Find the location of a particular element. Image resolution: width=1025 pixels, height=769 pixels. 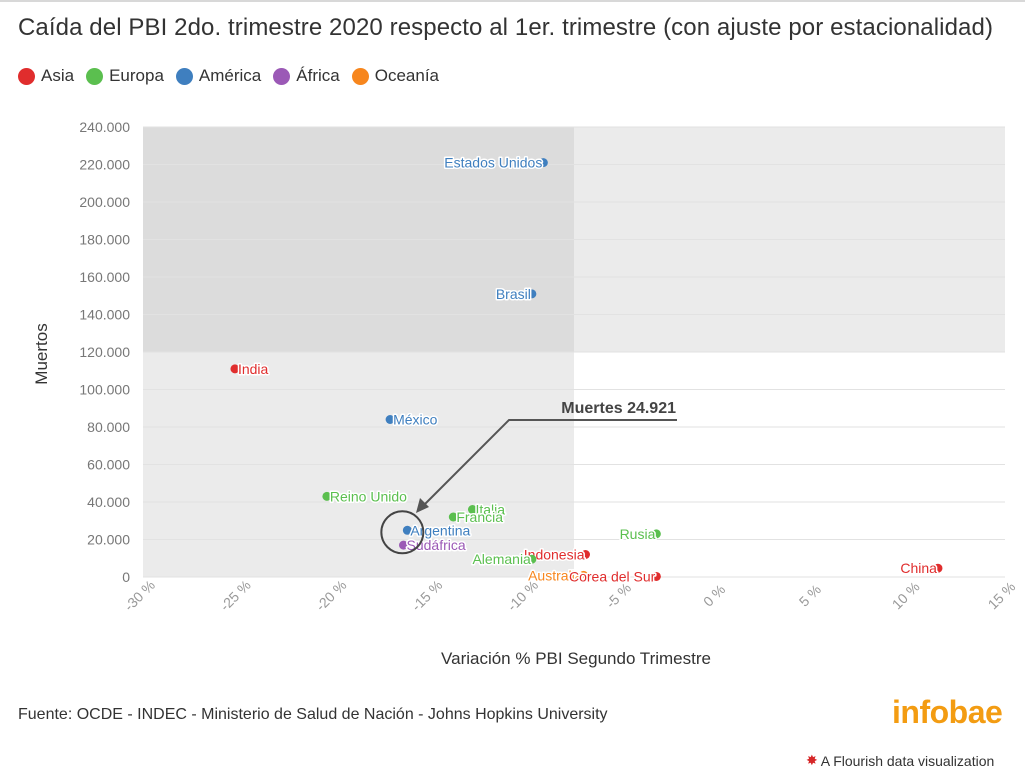

x-tick-label: 5 % is located at coordinates (810, 595).